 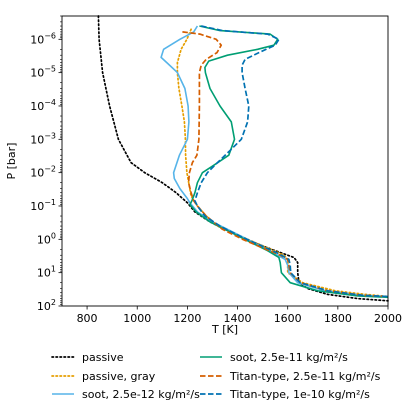 I want to click on legend-label: passive, so click(x=103, y=357).